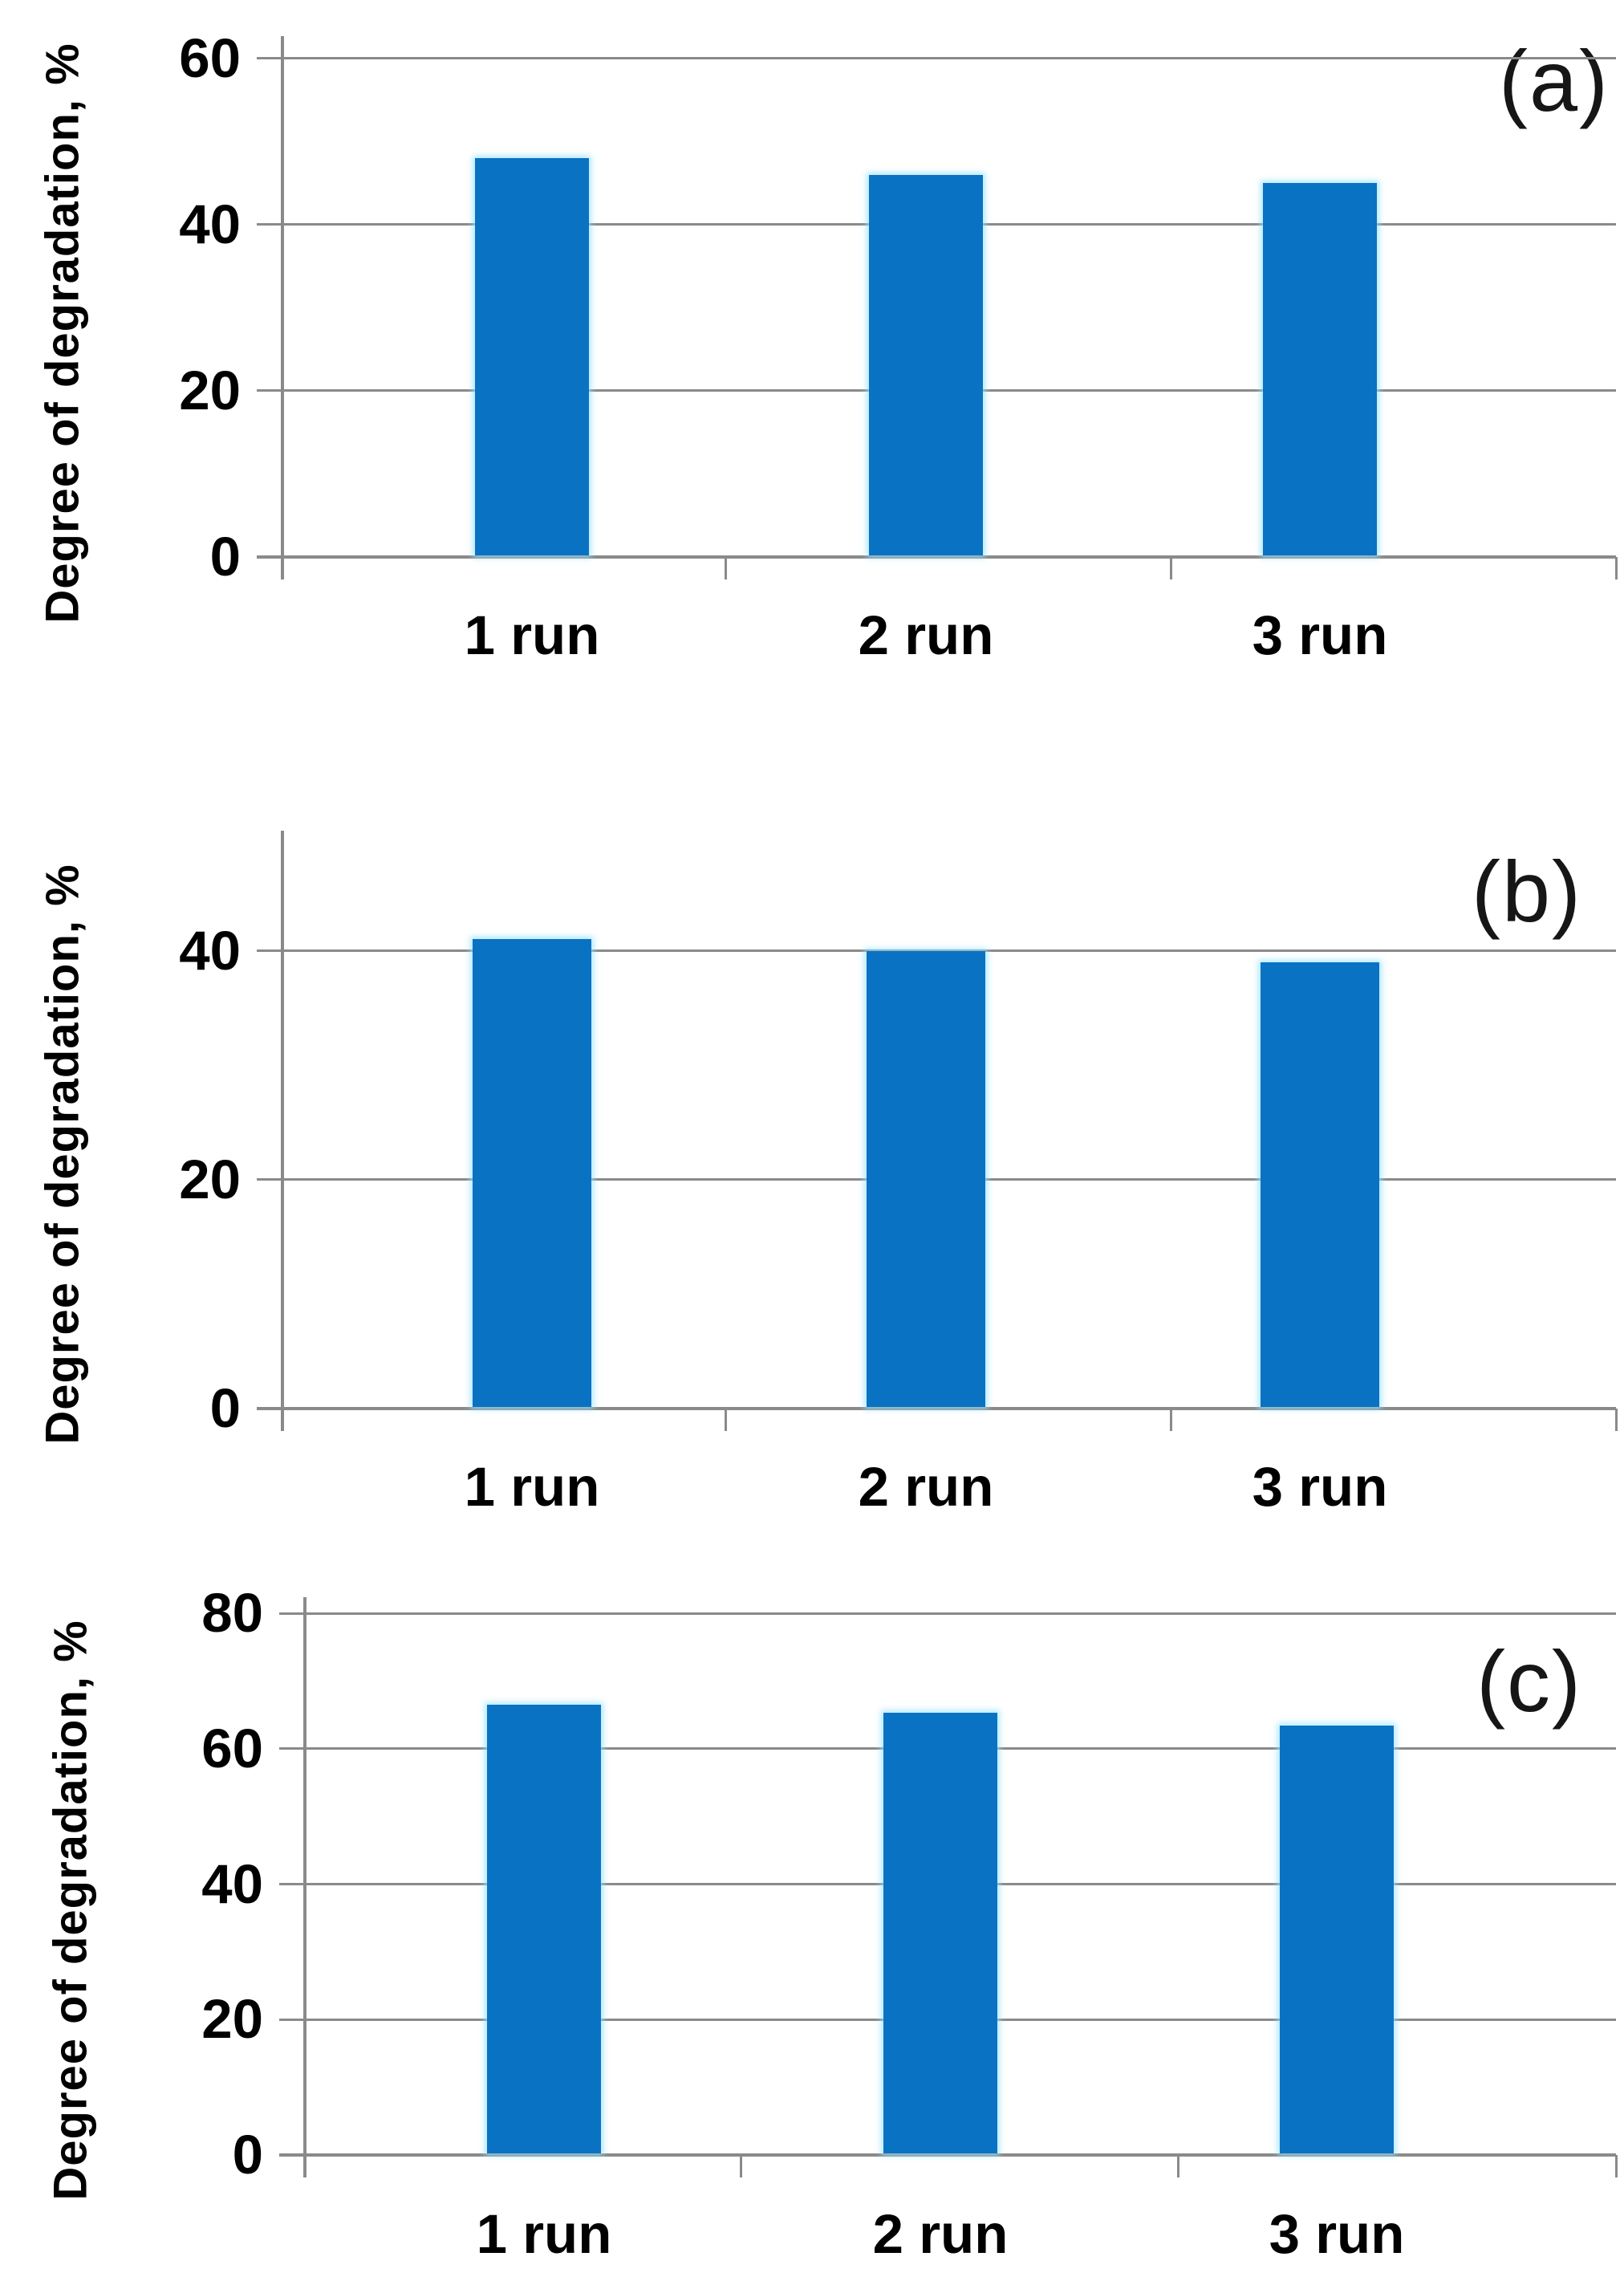  What do you see at coordinates (62, 1154) in the screenshot?
I see `y-axis-title-b: Degree of degradation, %` at bounding box center [62, 1154].